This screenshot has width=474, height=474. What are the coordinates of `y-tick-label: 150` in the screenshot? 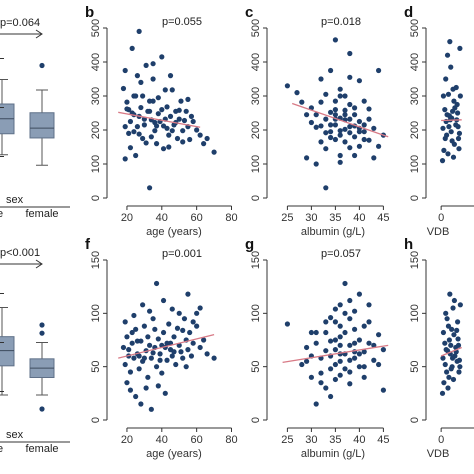 It's located at (96, 260).